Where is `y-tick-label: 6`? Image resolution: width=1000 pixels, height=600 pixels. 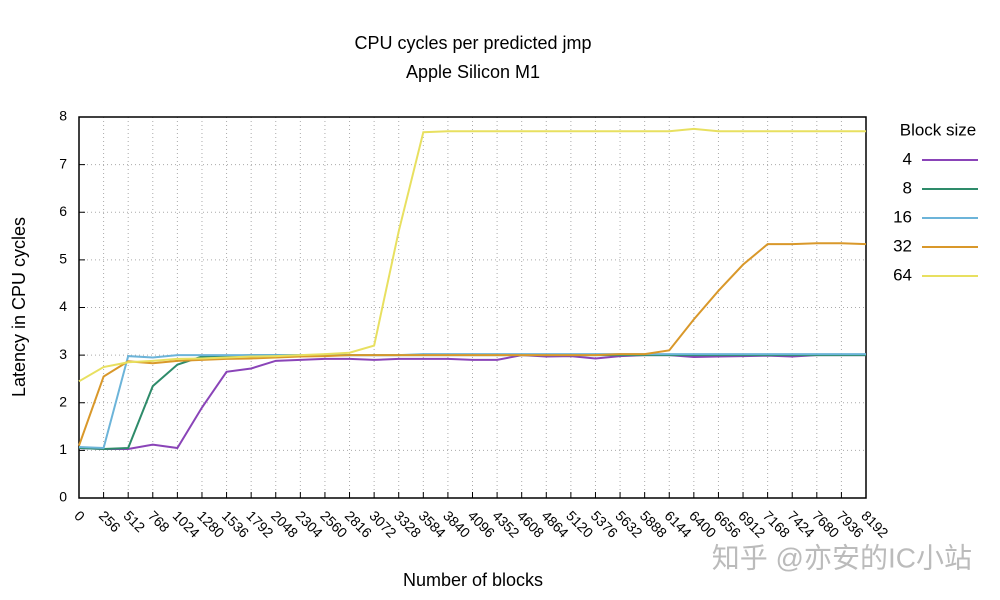 y-tick-label: 6 is located at coordinates (63, 211).